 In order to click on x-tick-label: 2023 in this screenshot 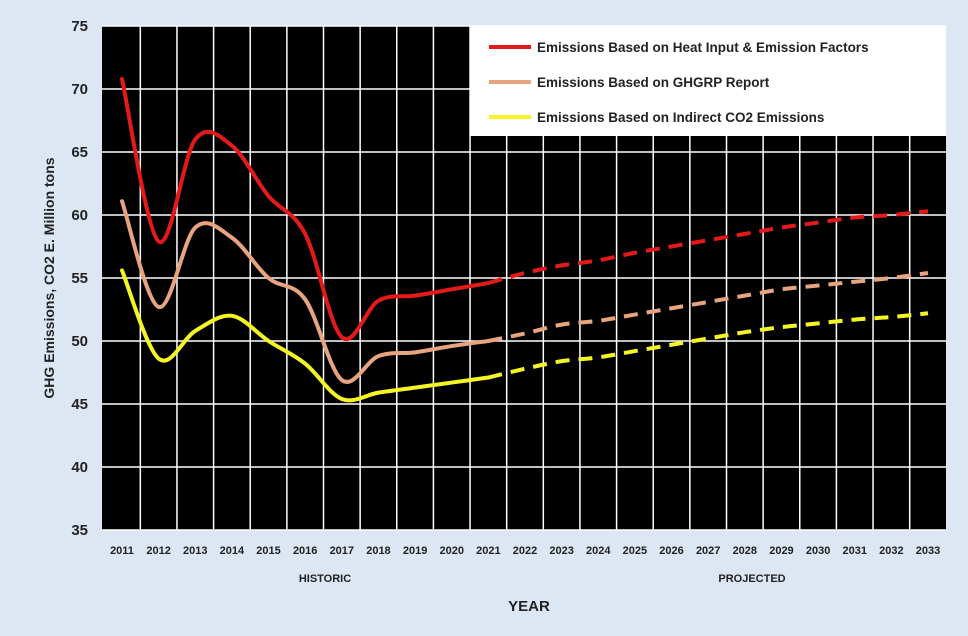, I will do `click(561, 551)`.